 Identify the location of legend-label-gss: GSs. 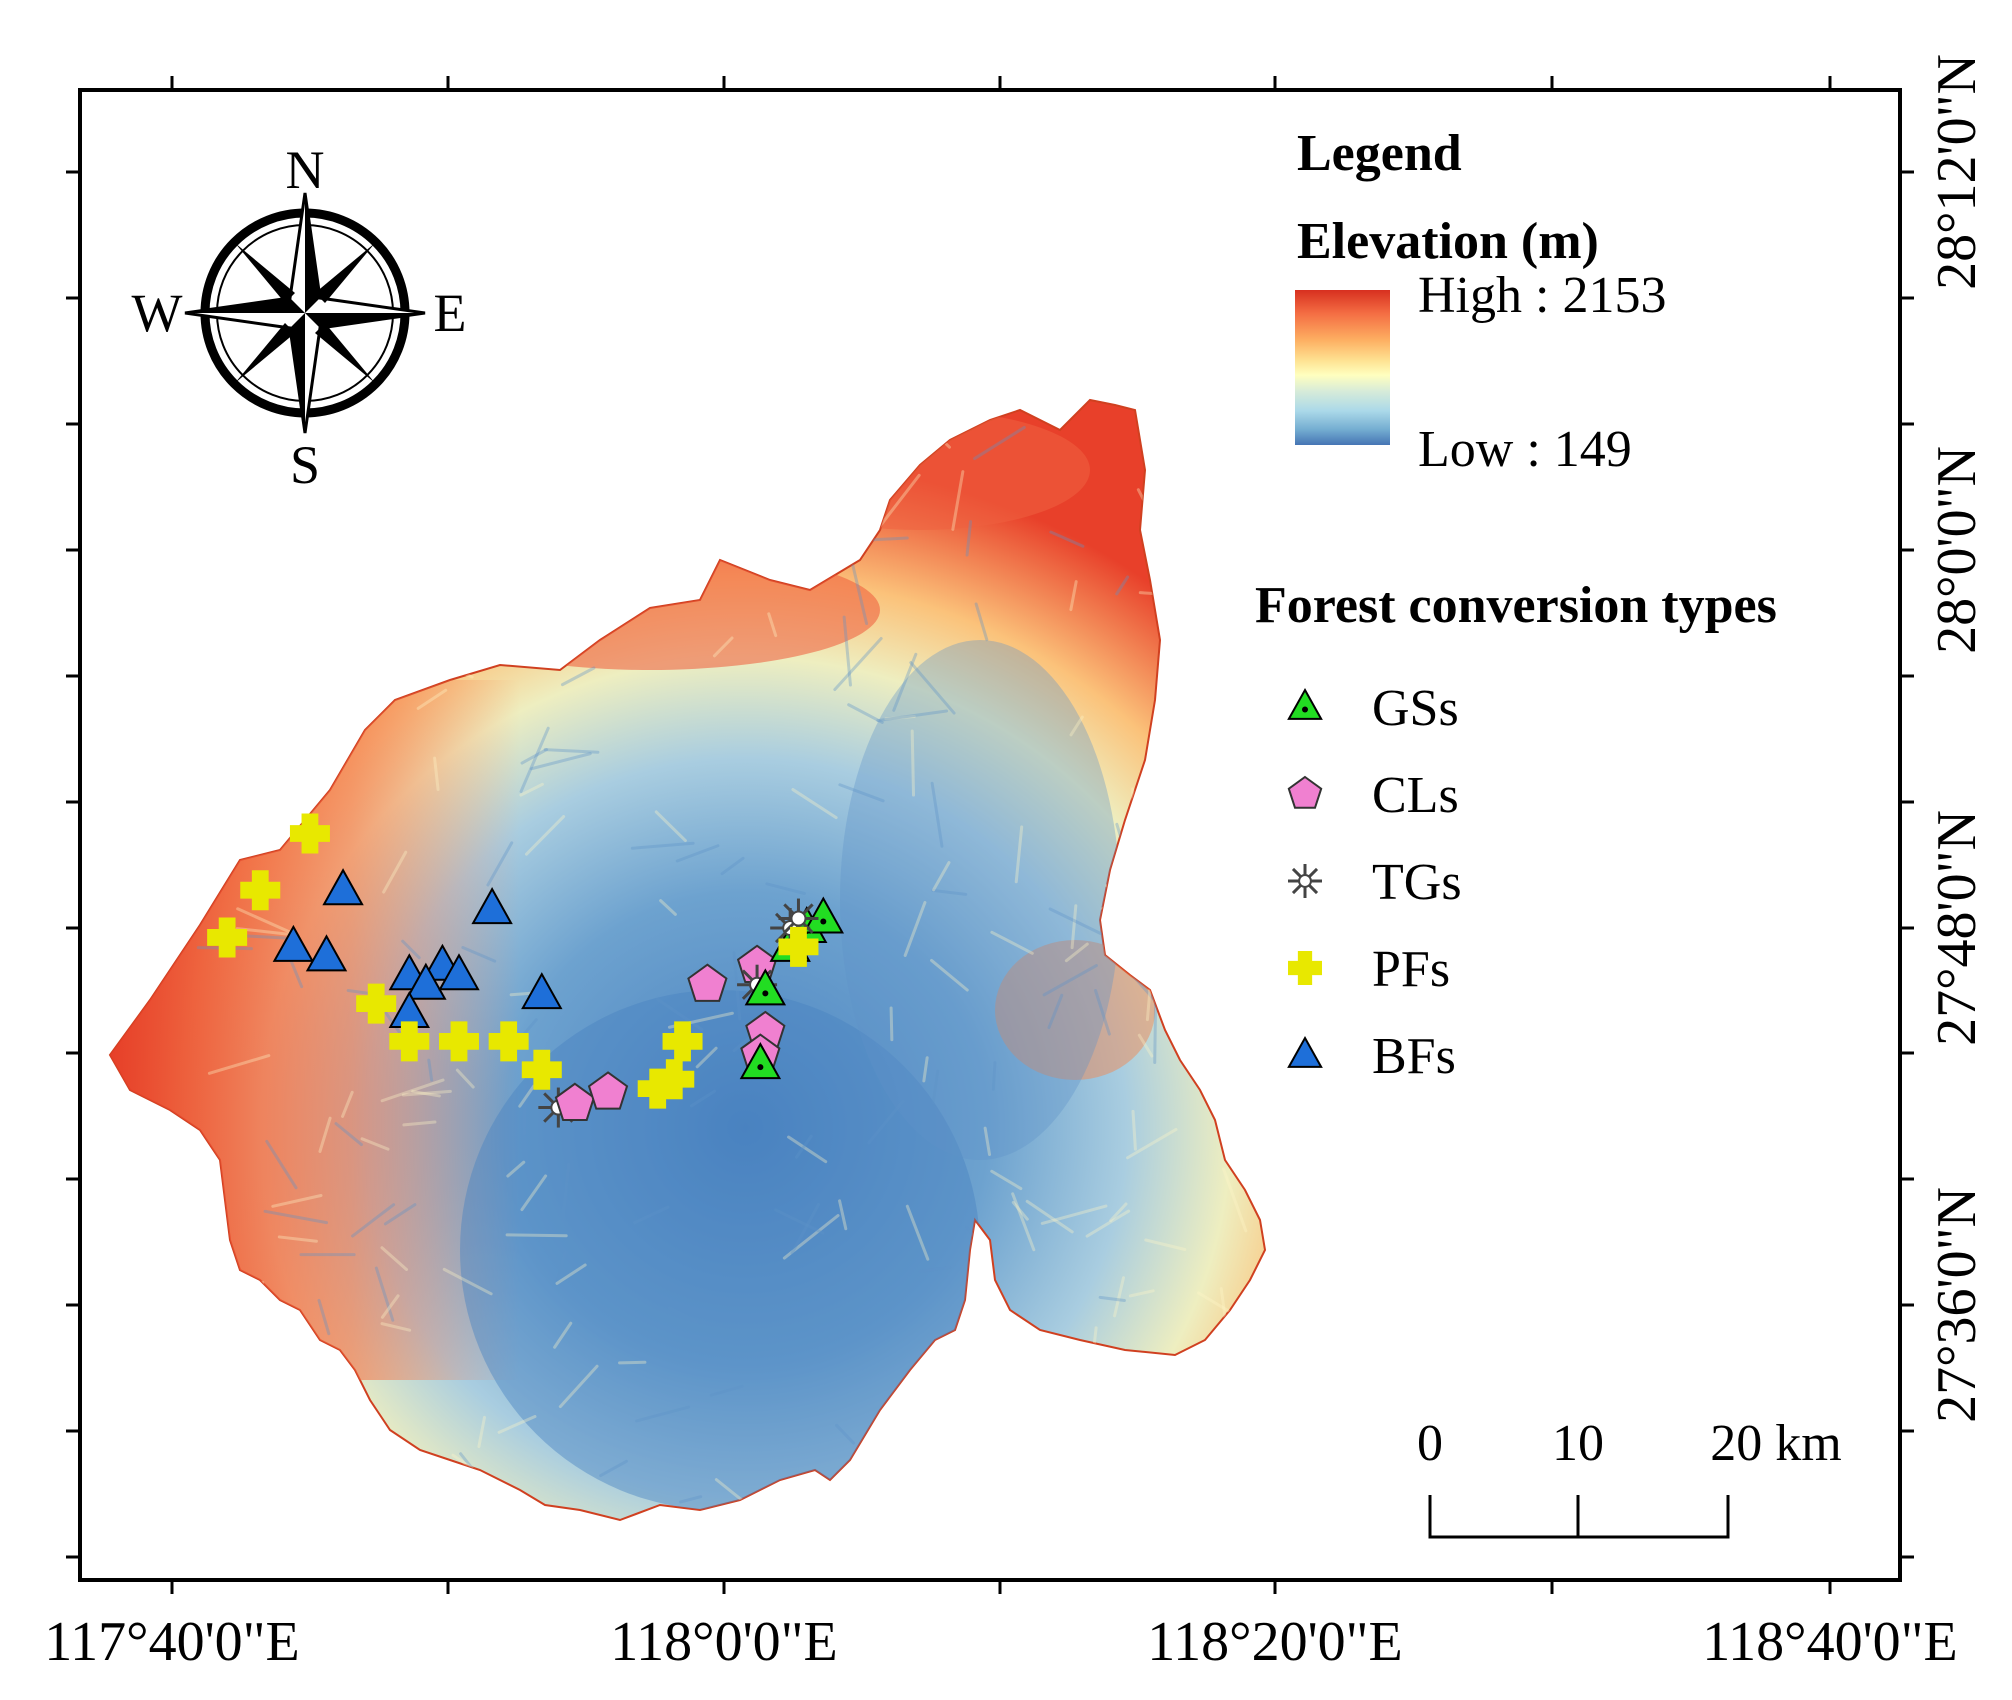
(1415, 708).